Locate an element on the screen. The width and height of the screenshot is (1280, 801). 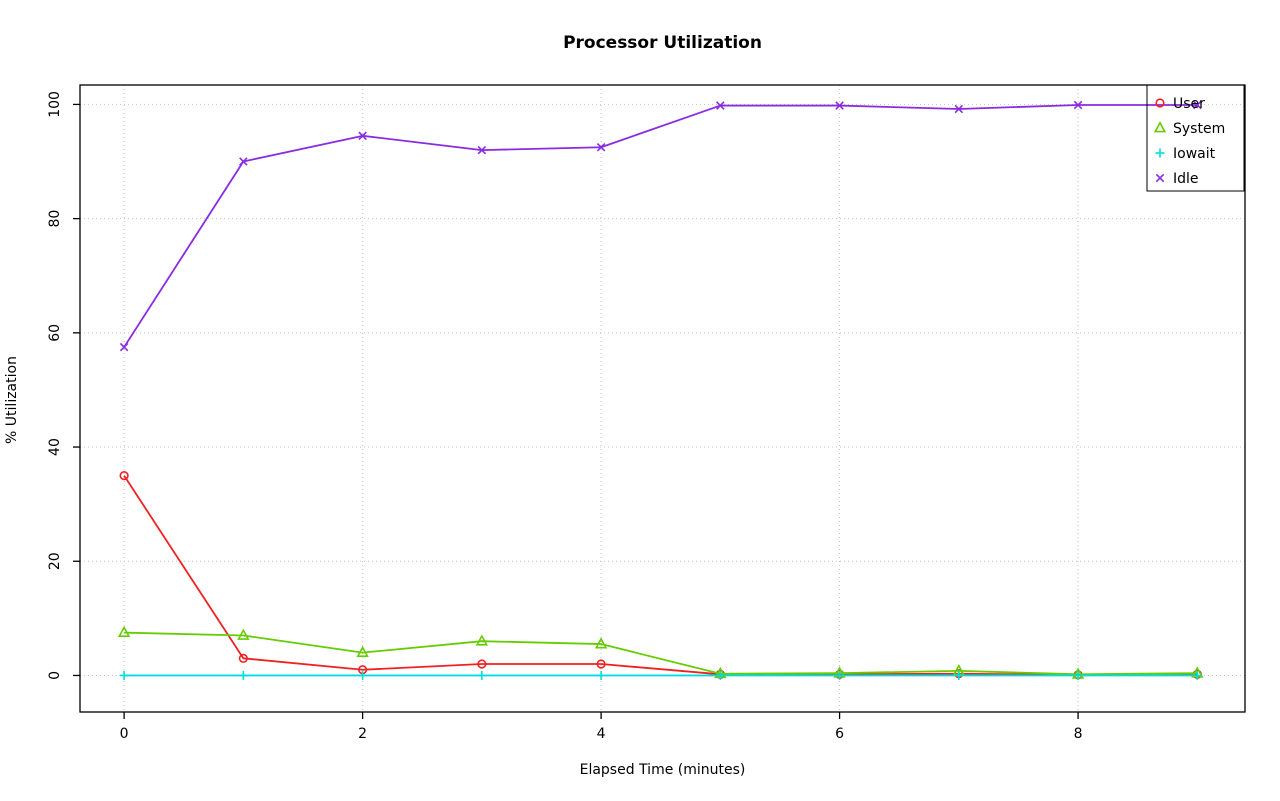
legend-label-idle: Idle is located at coordinates (1186, 179).